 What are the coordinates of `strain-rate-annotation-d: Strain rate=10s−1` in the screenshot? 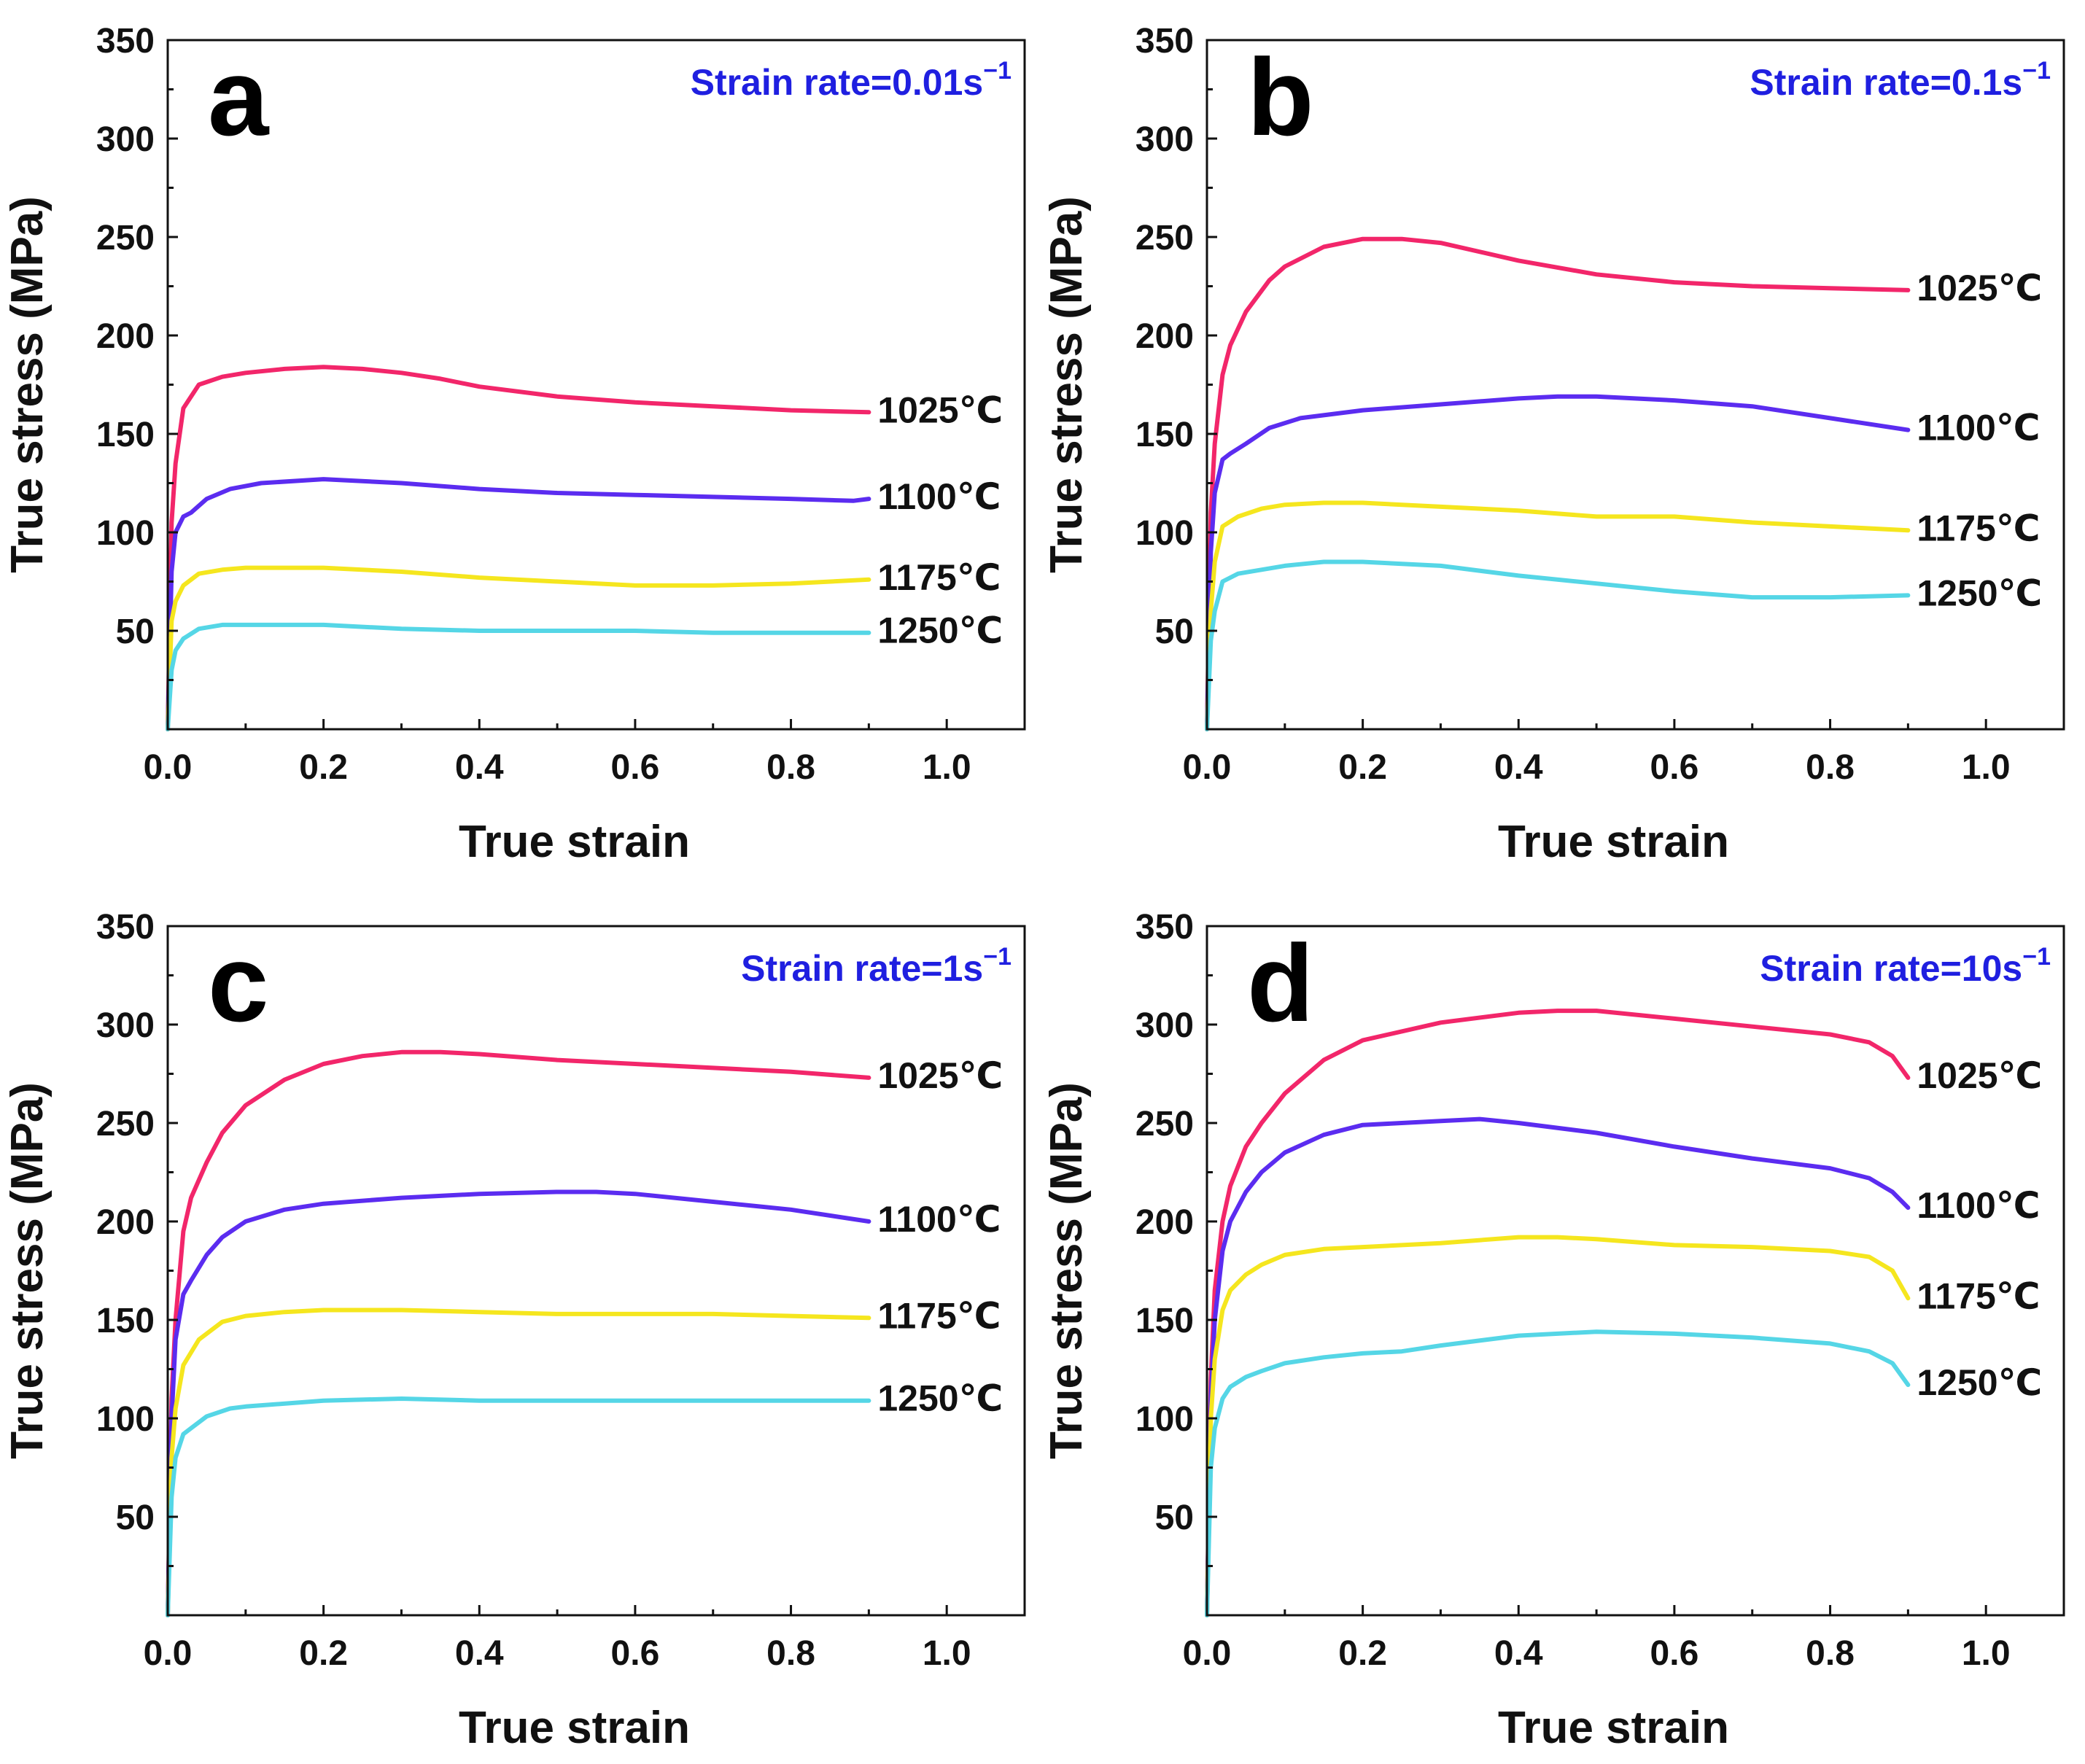 It's located at (1905, 966).